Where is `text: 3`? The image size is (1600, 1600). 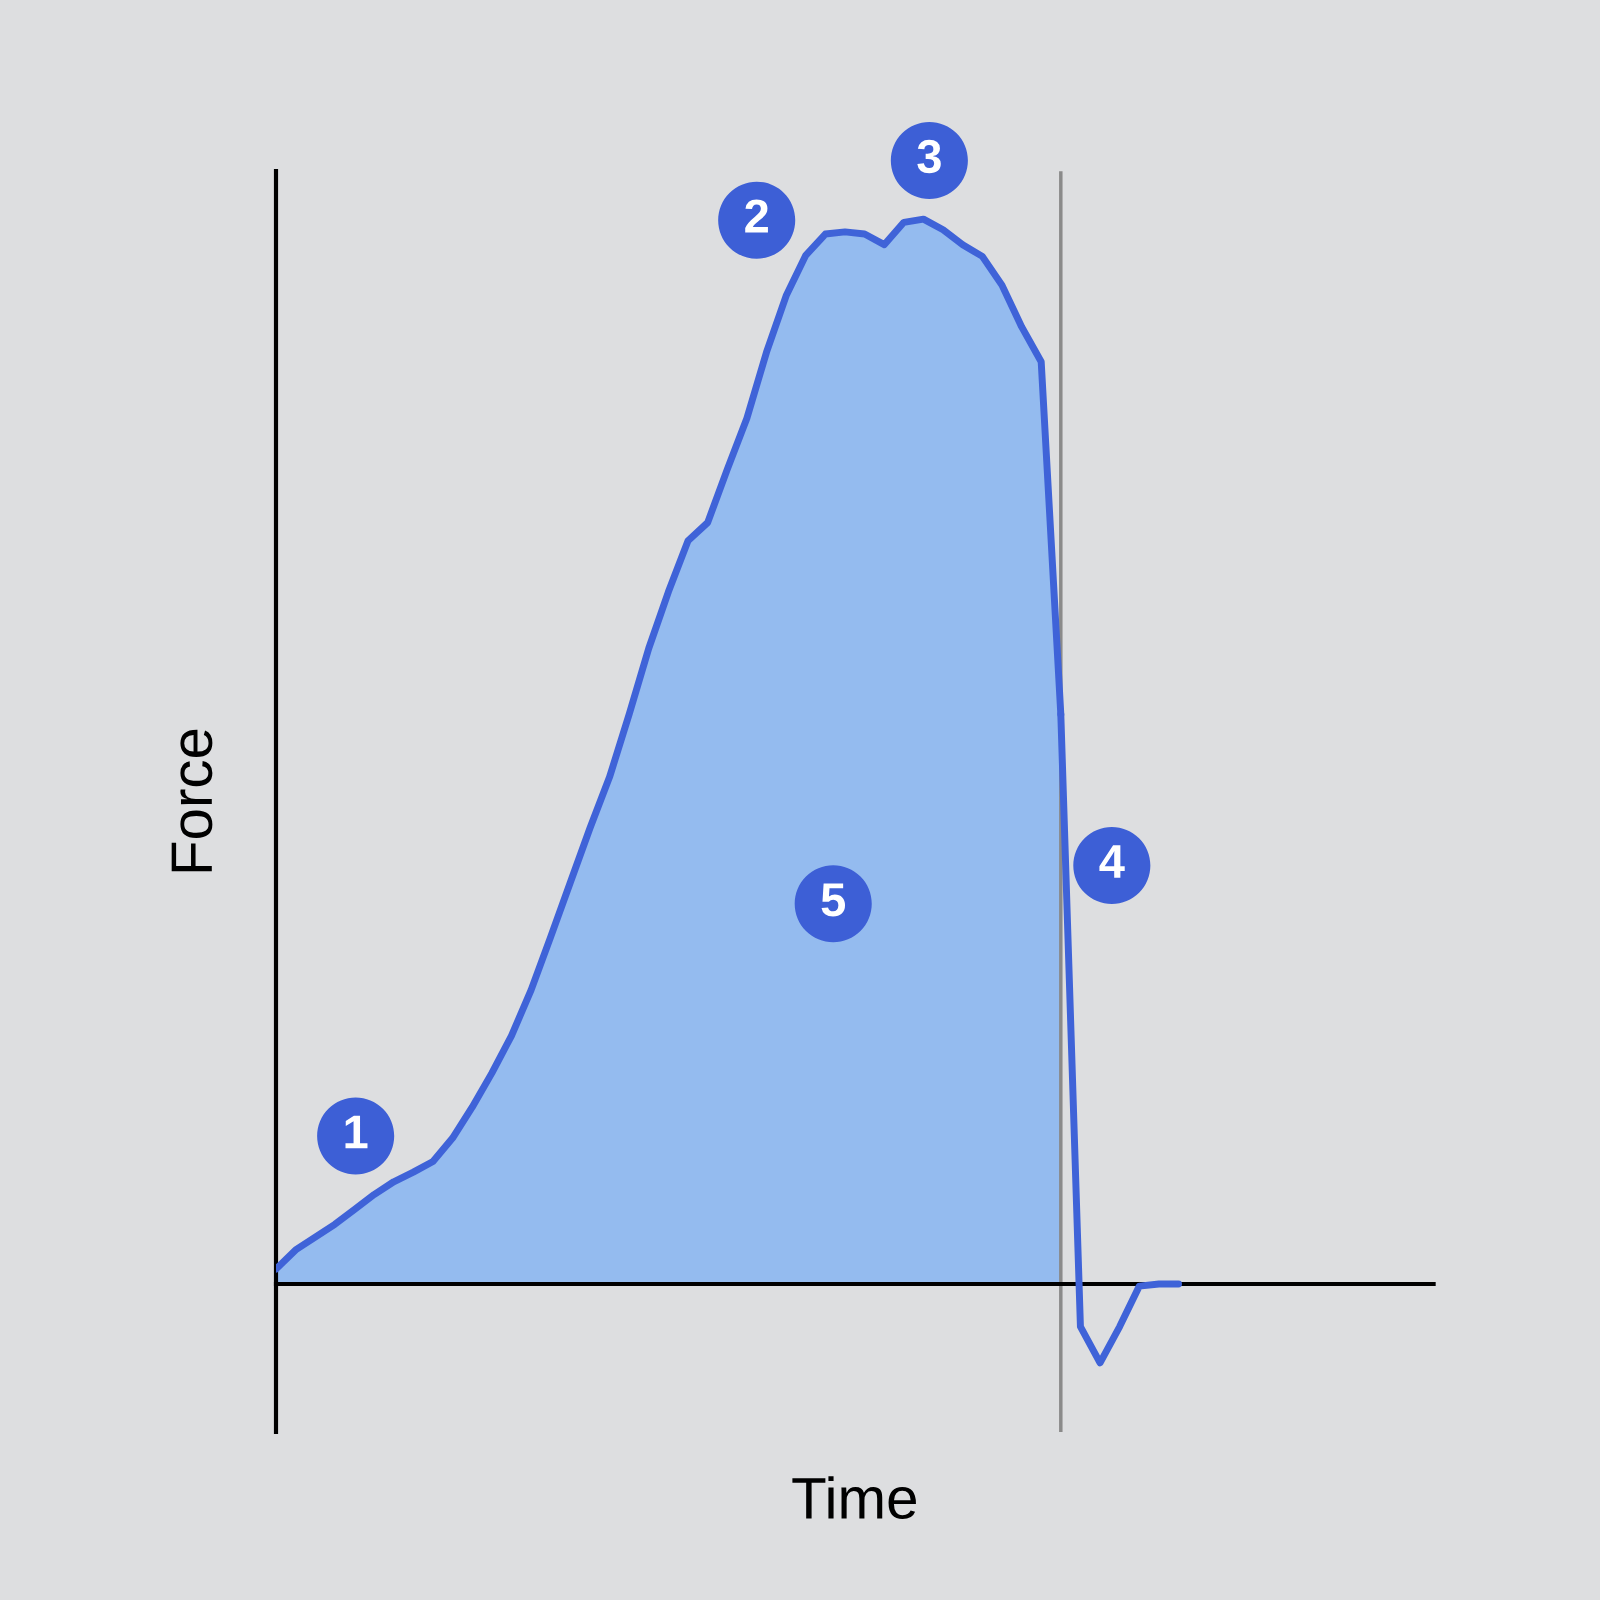
text: 3 is located at coordinates (929, 156).